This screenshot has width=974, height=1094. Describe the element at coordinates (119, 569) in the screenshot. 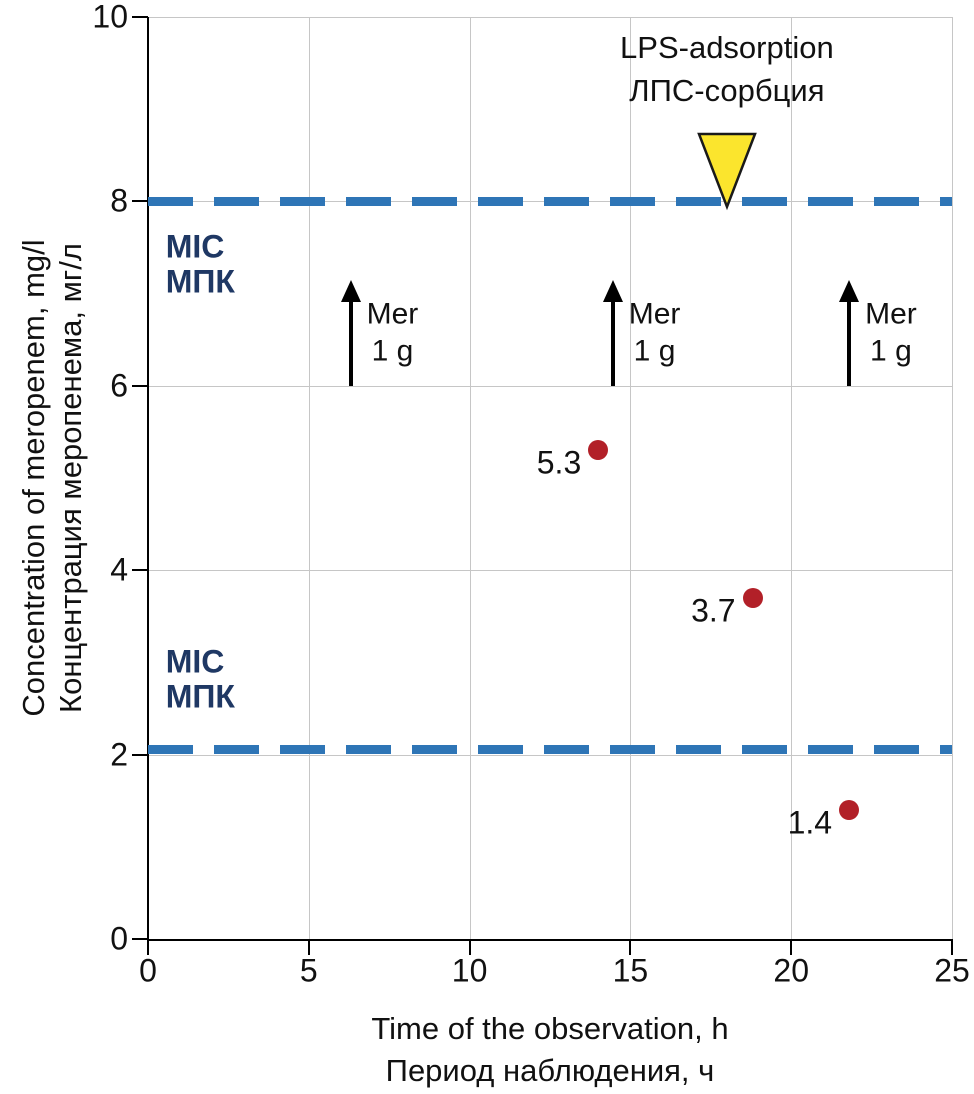

I see `y-tick-label: 4` at that location.